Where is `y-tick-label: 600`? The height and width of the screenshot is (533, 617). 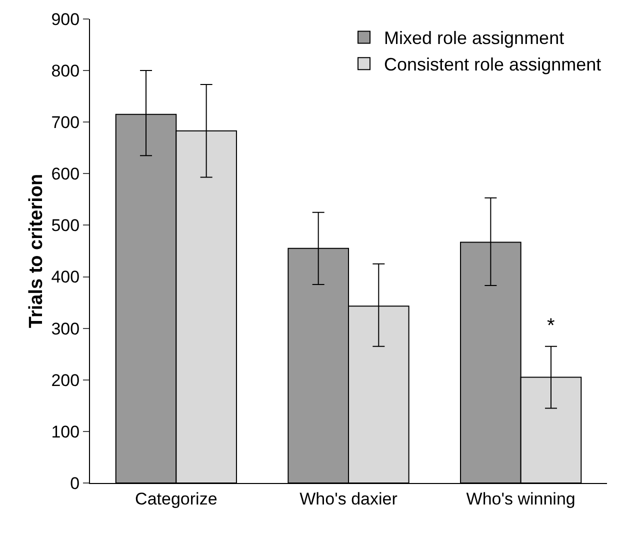 y-tick-label: 600 is located at coordinates (65, 174).